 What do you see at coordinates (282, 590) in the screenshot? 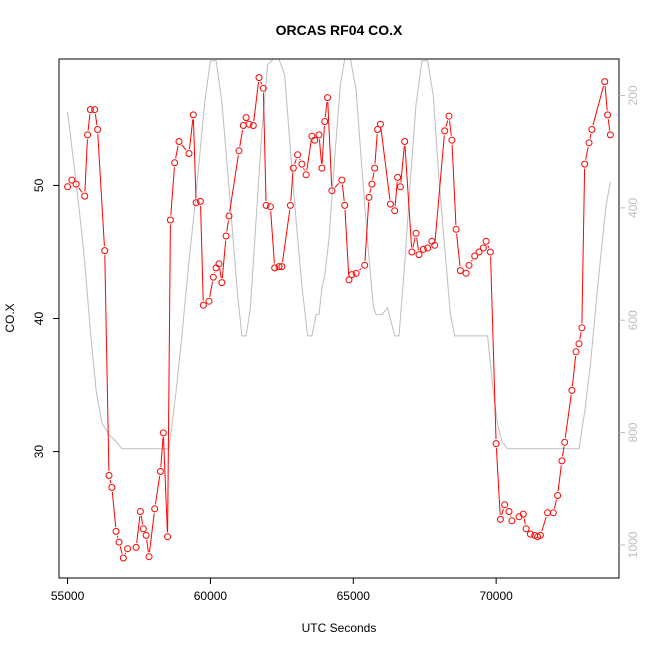
I see `x-axis: 55000 60000 65000 70000` at bounding box center [282, 590].